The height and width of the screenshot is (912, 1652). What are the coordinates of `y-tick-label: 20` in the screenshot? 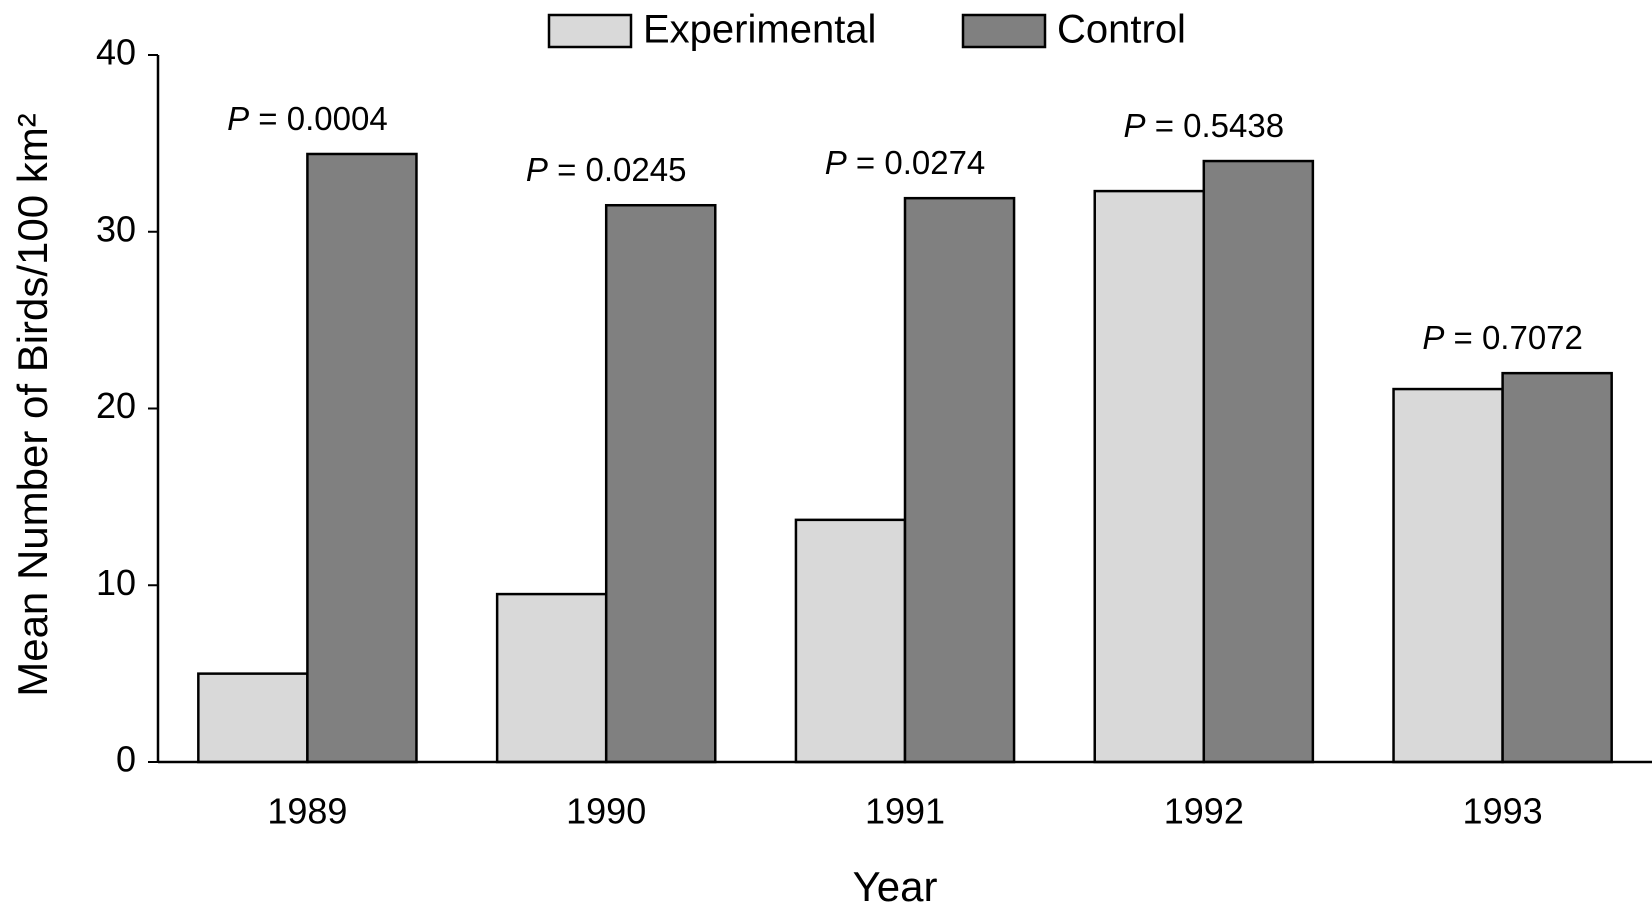 It's located at (116, 405).